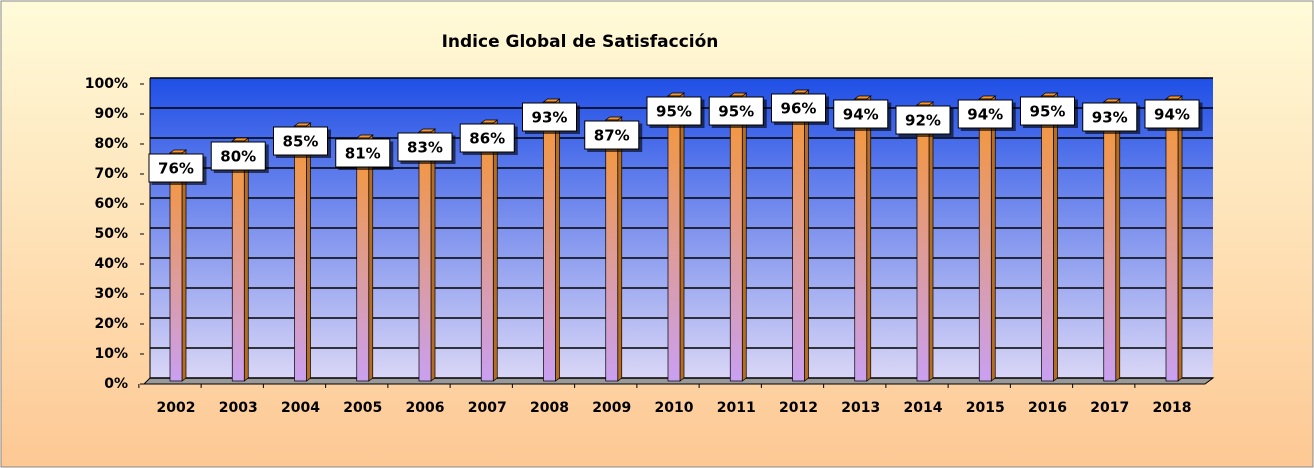 This screenshot has width=1314, height=468. What do you see at coordinates (923, 408) in the screenshot?
I see `x-tick-label: 2014` at bounding box center [923, 408].